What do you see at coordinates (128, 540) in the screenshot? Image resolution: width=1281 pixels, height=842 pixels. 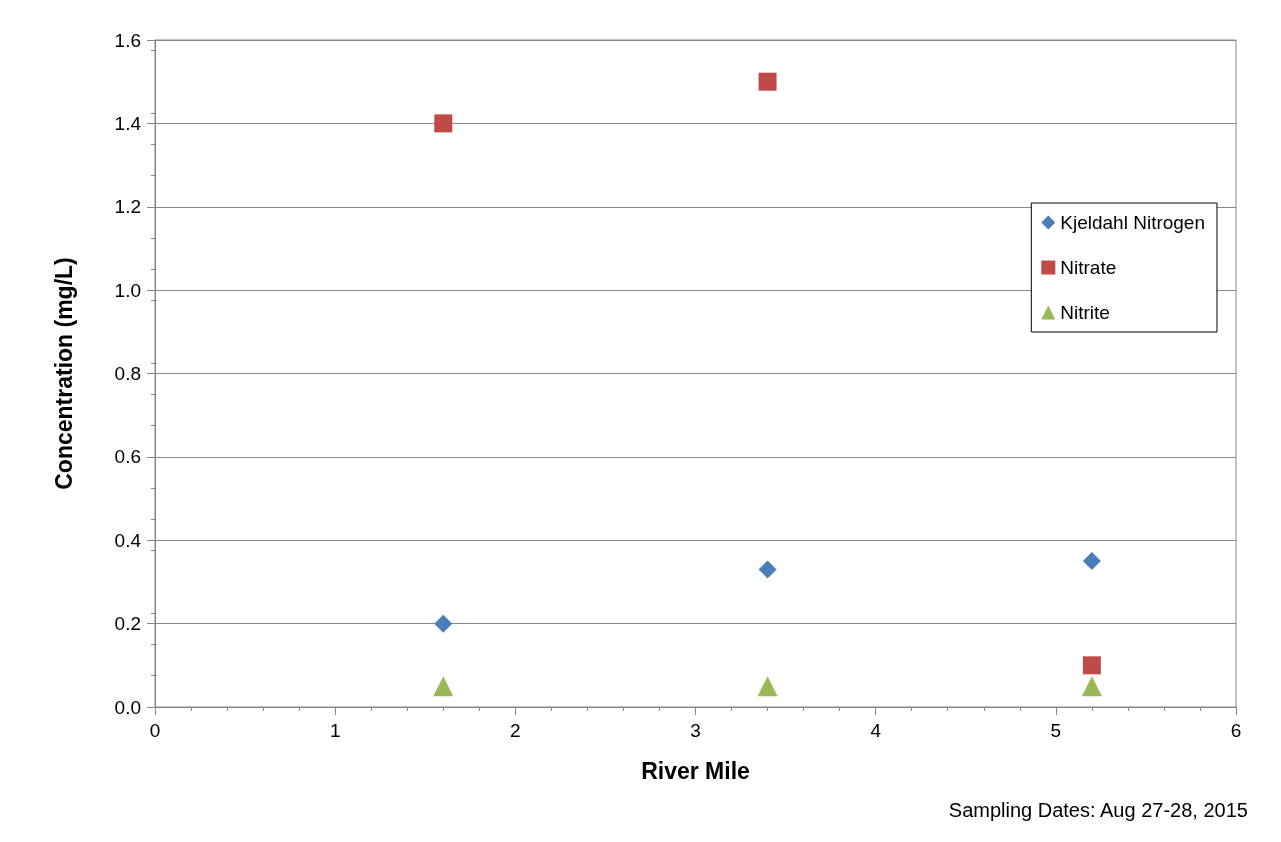 I see `y-tick-label: 0.4` at bounding box center [128, 540].